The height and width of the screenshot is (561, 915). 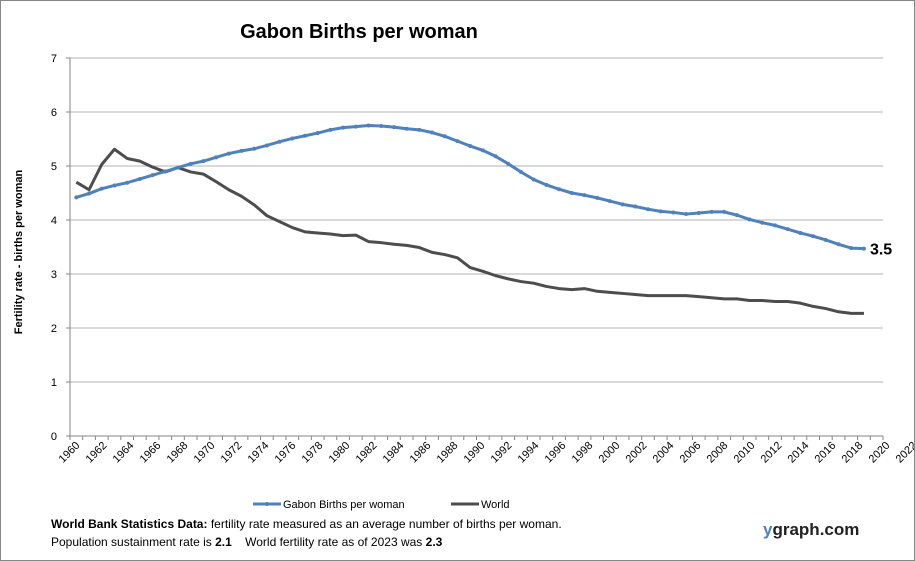 I want to click on y-tick-label: 6, so click(x=54, y=113).